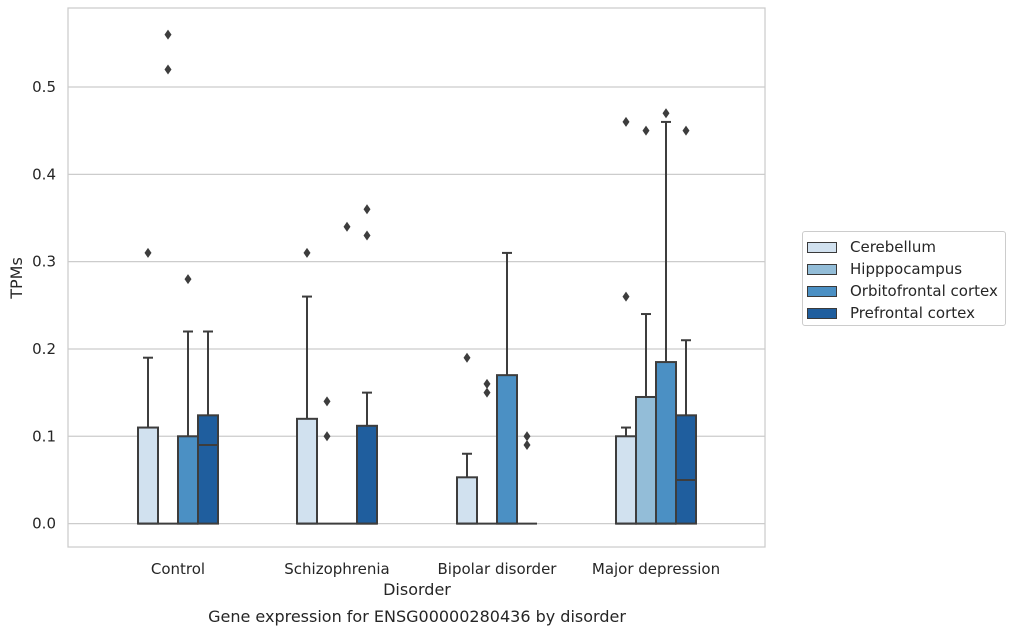  I want to click on y-tick-label: 0.1, so click(44, 436).